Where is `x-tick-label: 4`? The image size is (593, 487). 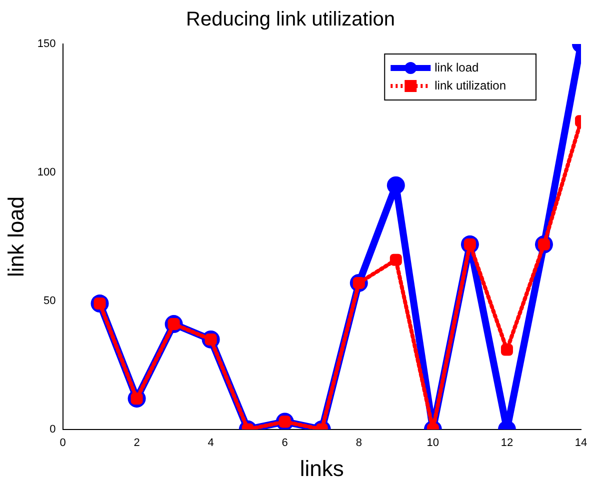
x-tick-label: 4 is located at coordinates (211, 443).